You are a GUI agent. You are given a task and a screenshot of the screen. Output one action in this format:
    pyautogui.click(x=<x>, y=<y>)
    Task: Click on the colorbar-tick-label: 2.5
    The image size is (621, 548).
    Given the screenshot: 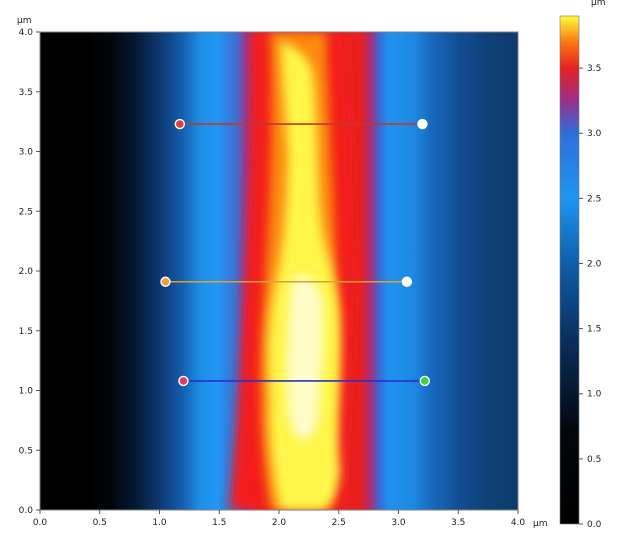 What is the action you would take?
    pyautogui.click(x=594, y=199)
    